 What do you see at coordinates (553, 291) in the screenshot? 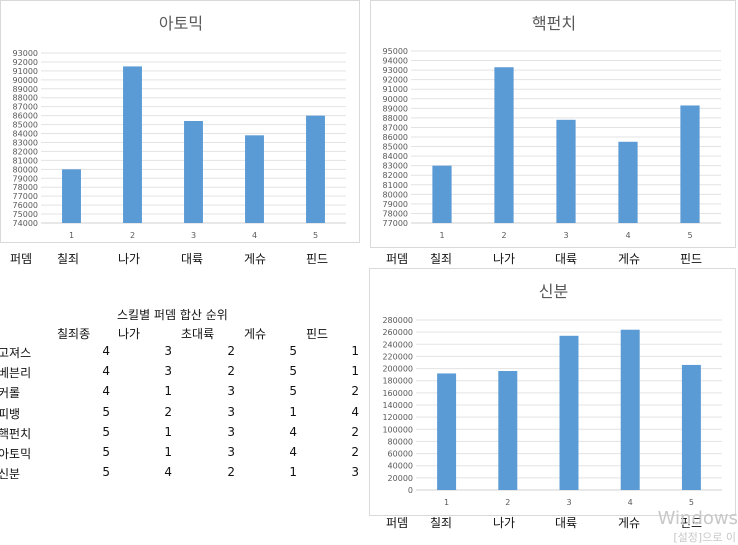
I see `chart-title: 신분` at bounding box center [553, 291].